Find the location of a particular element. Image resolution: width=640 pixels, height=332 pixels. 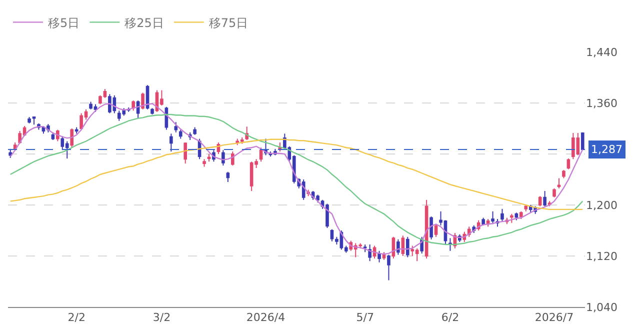

y-tick-label: 1,120 is located at coordinates (602, 256).